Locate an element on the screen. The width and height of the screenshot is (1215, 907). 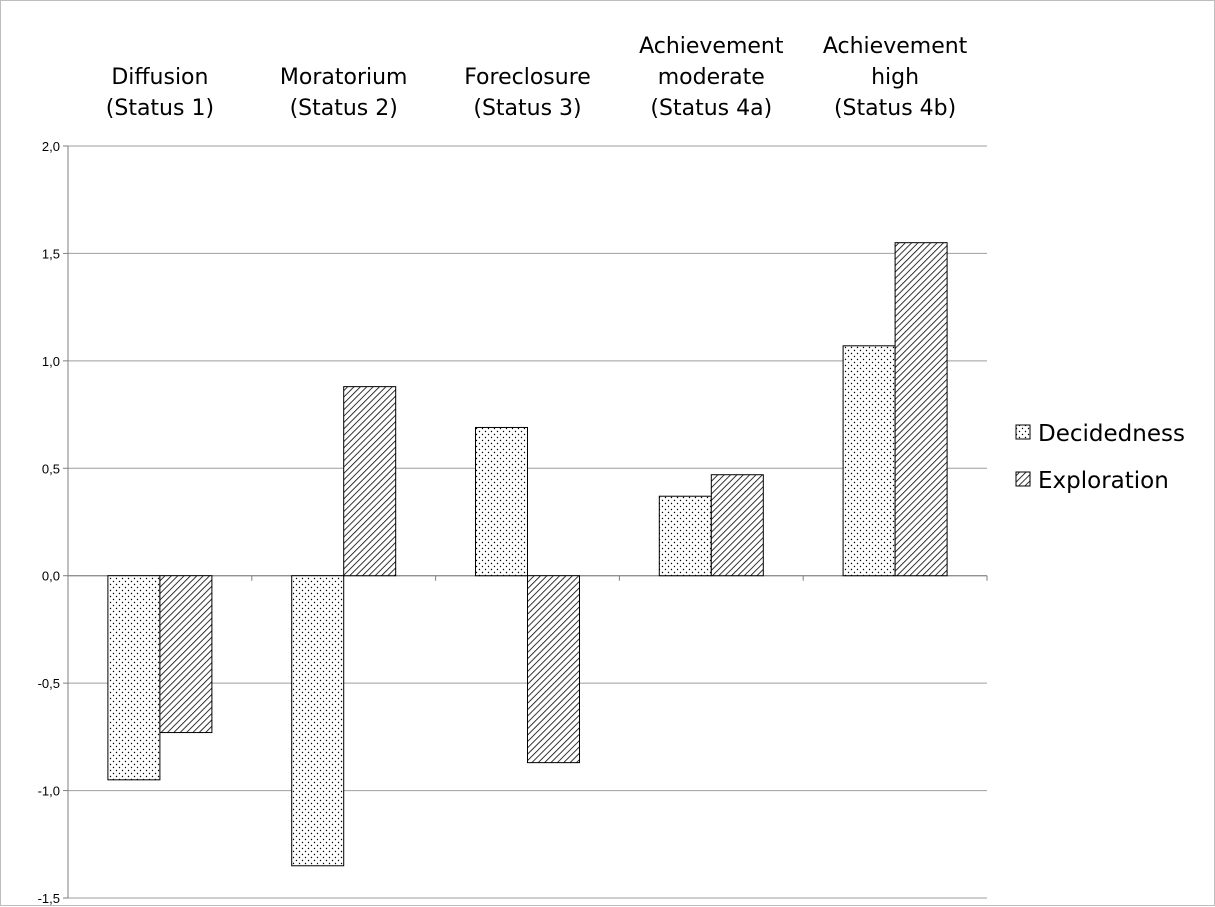
legend-label: Exploration is located at coordinates (1103, 481).